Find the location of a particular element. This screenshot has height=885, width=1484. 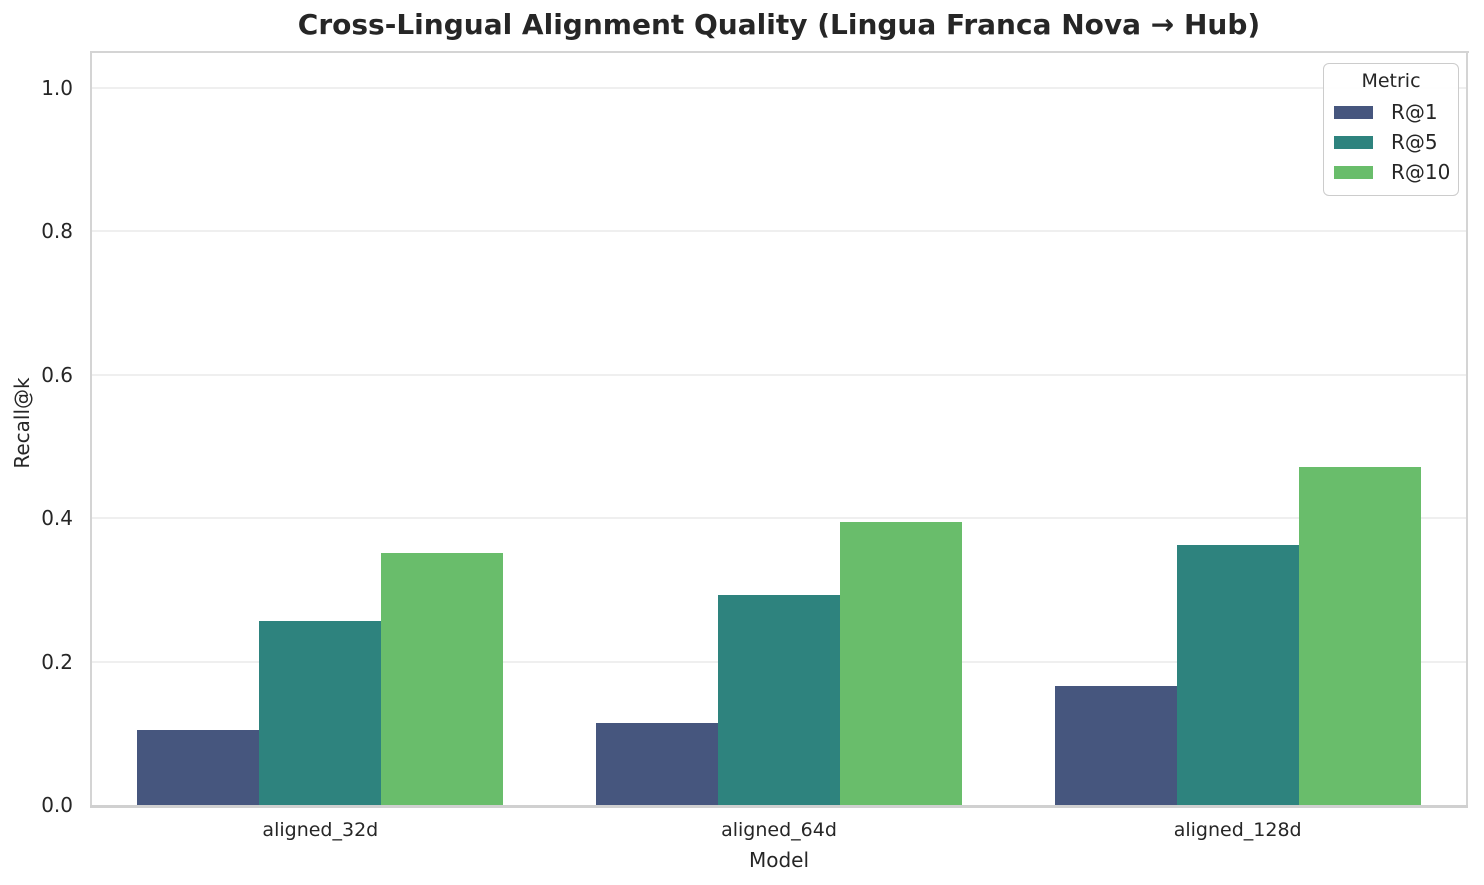

bar-aligned_64d-R@5 is located at coordinates (779, 700).